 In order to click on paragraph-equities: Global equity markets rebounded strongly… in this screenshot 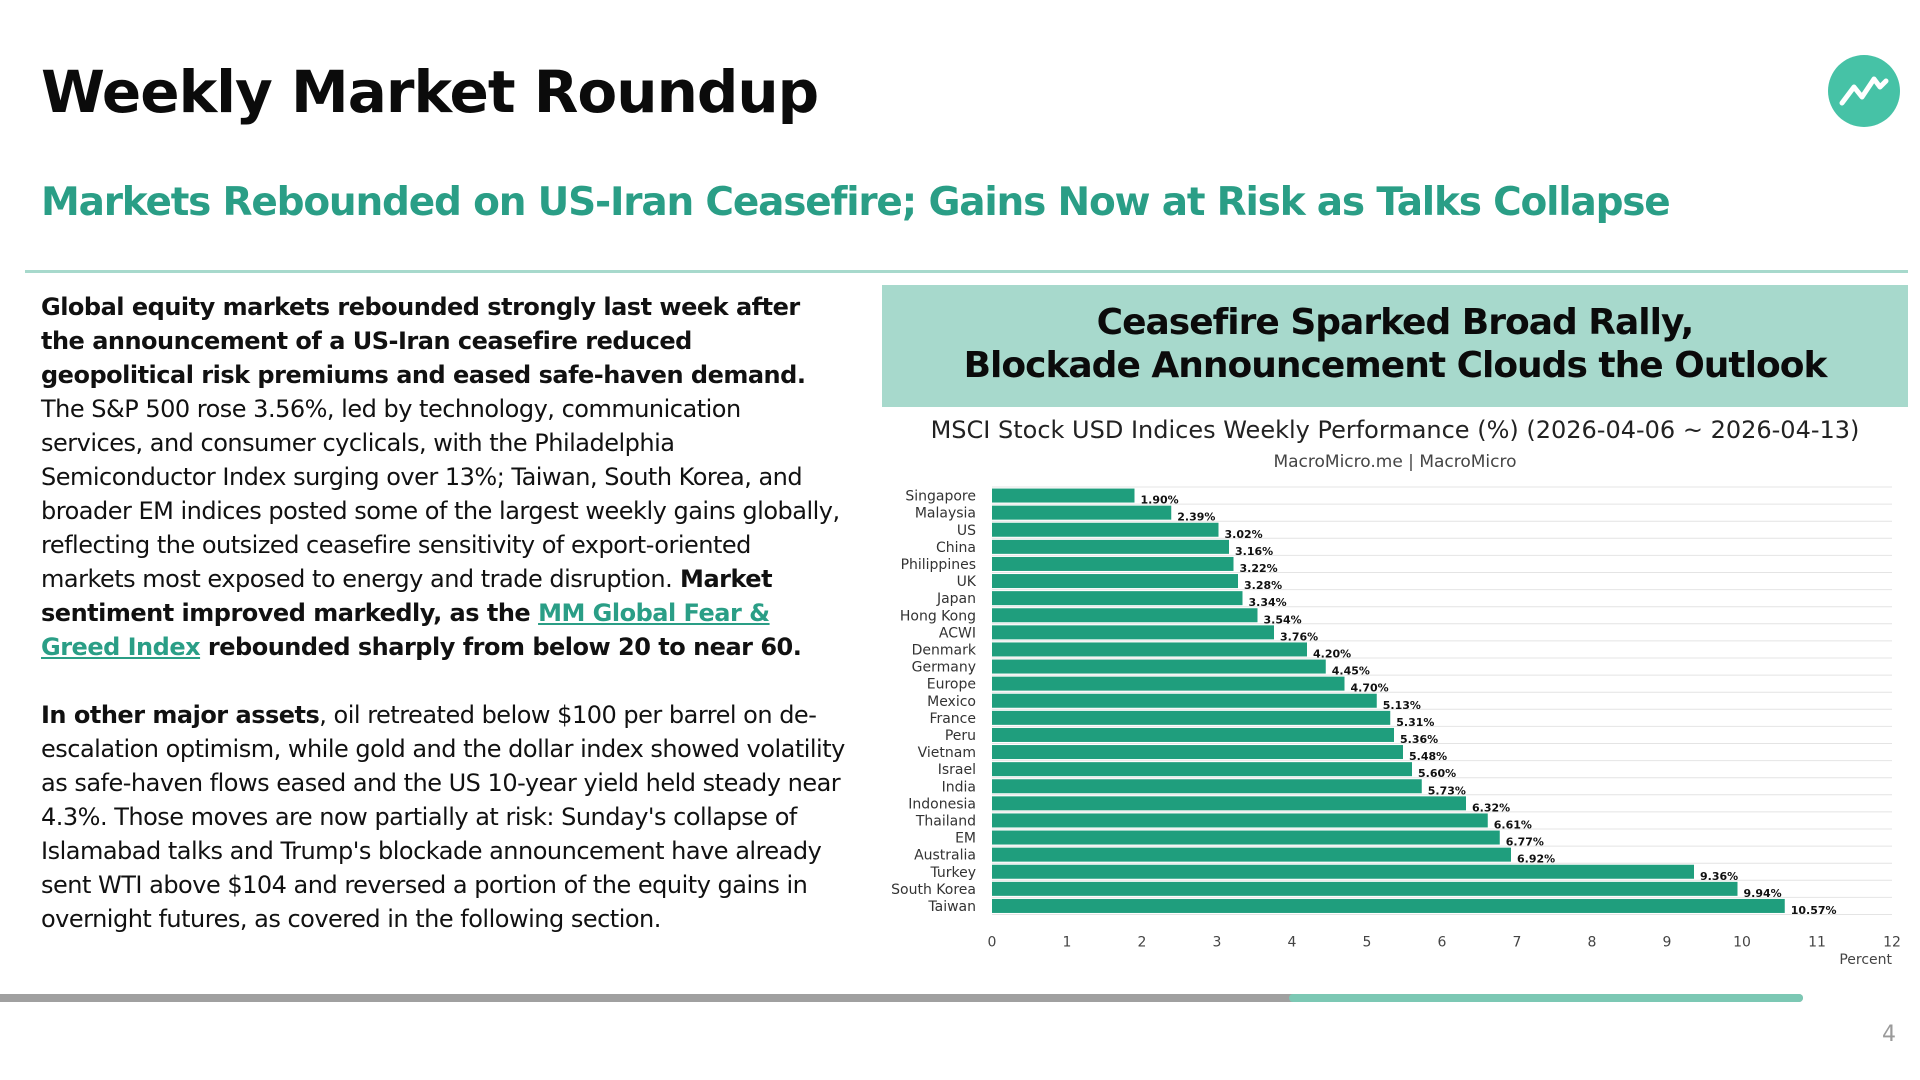, I will do `click(443, 477)`.